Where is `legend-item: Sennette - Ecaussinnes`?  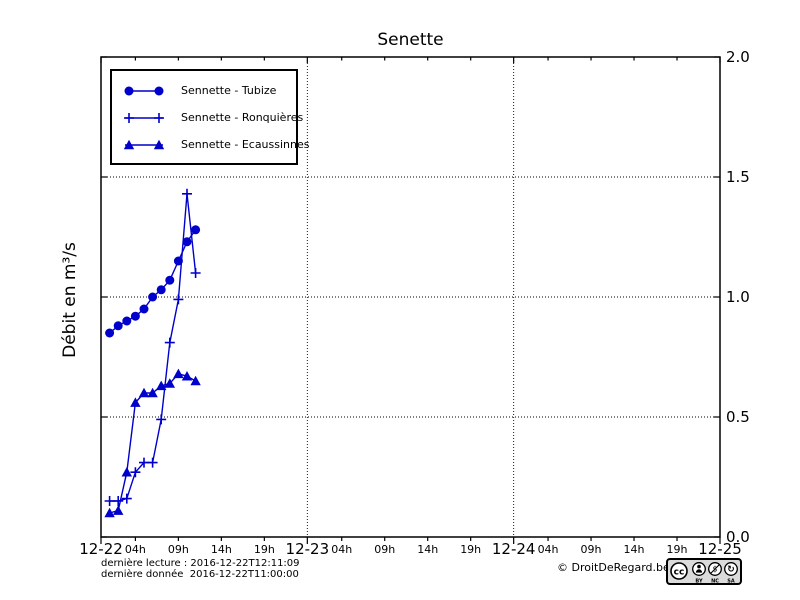 legend-item: Sennette - Ecaussinnes is located at coordinates (211, 144).